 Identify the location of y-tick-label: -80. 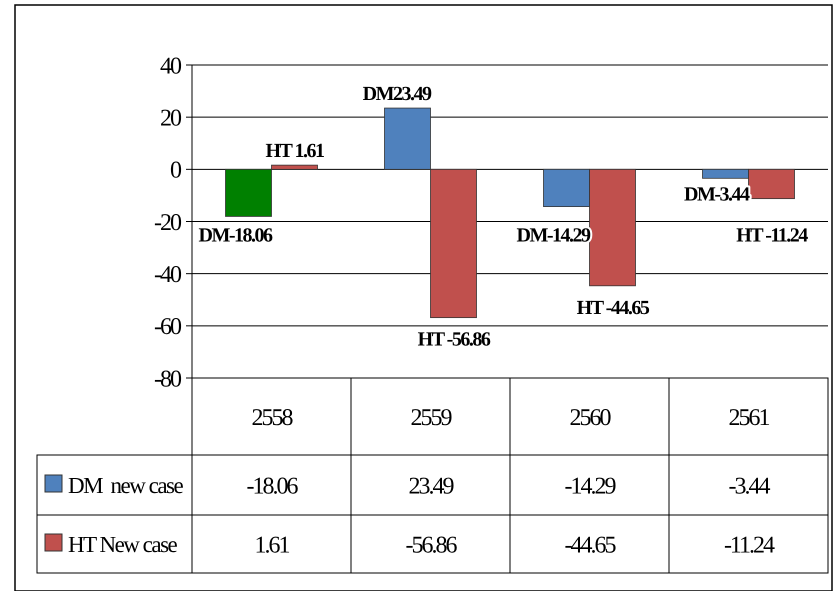
(168, 379).